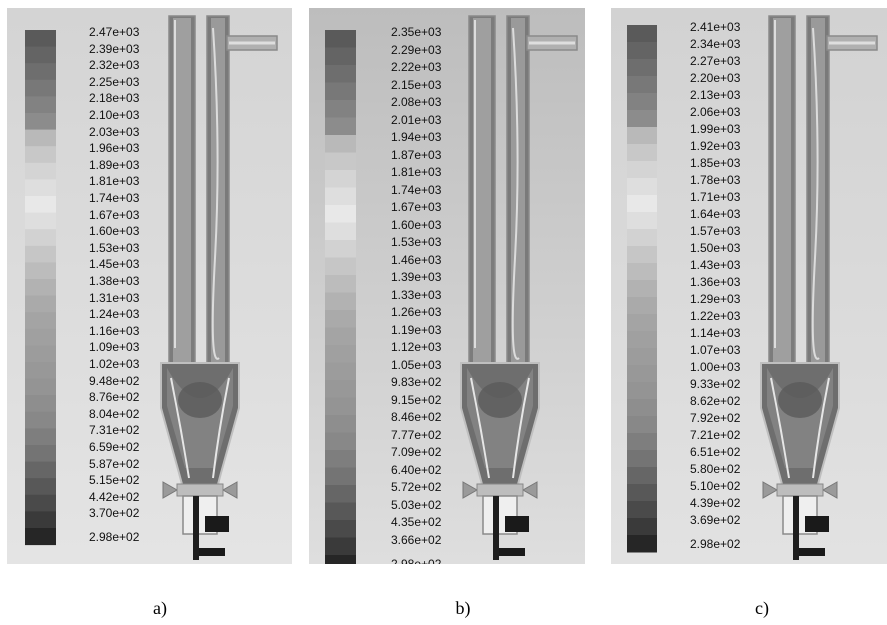 The height and width of the screenshot is (625, 887). I want to click on legend-tick-label: 1.50e+03, so click(715, 248).